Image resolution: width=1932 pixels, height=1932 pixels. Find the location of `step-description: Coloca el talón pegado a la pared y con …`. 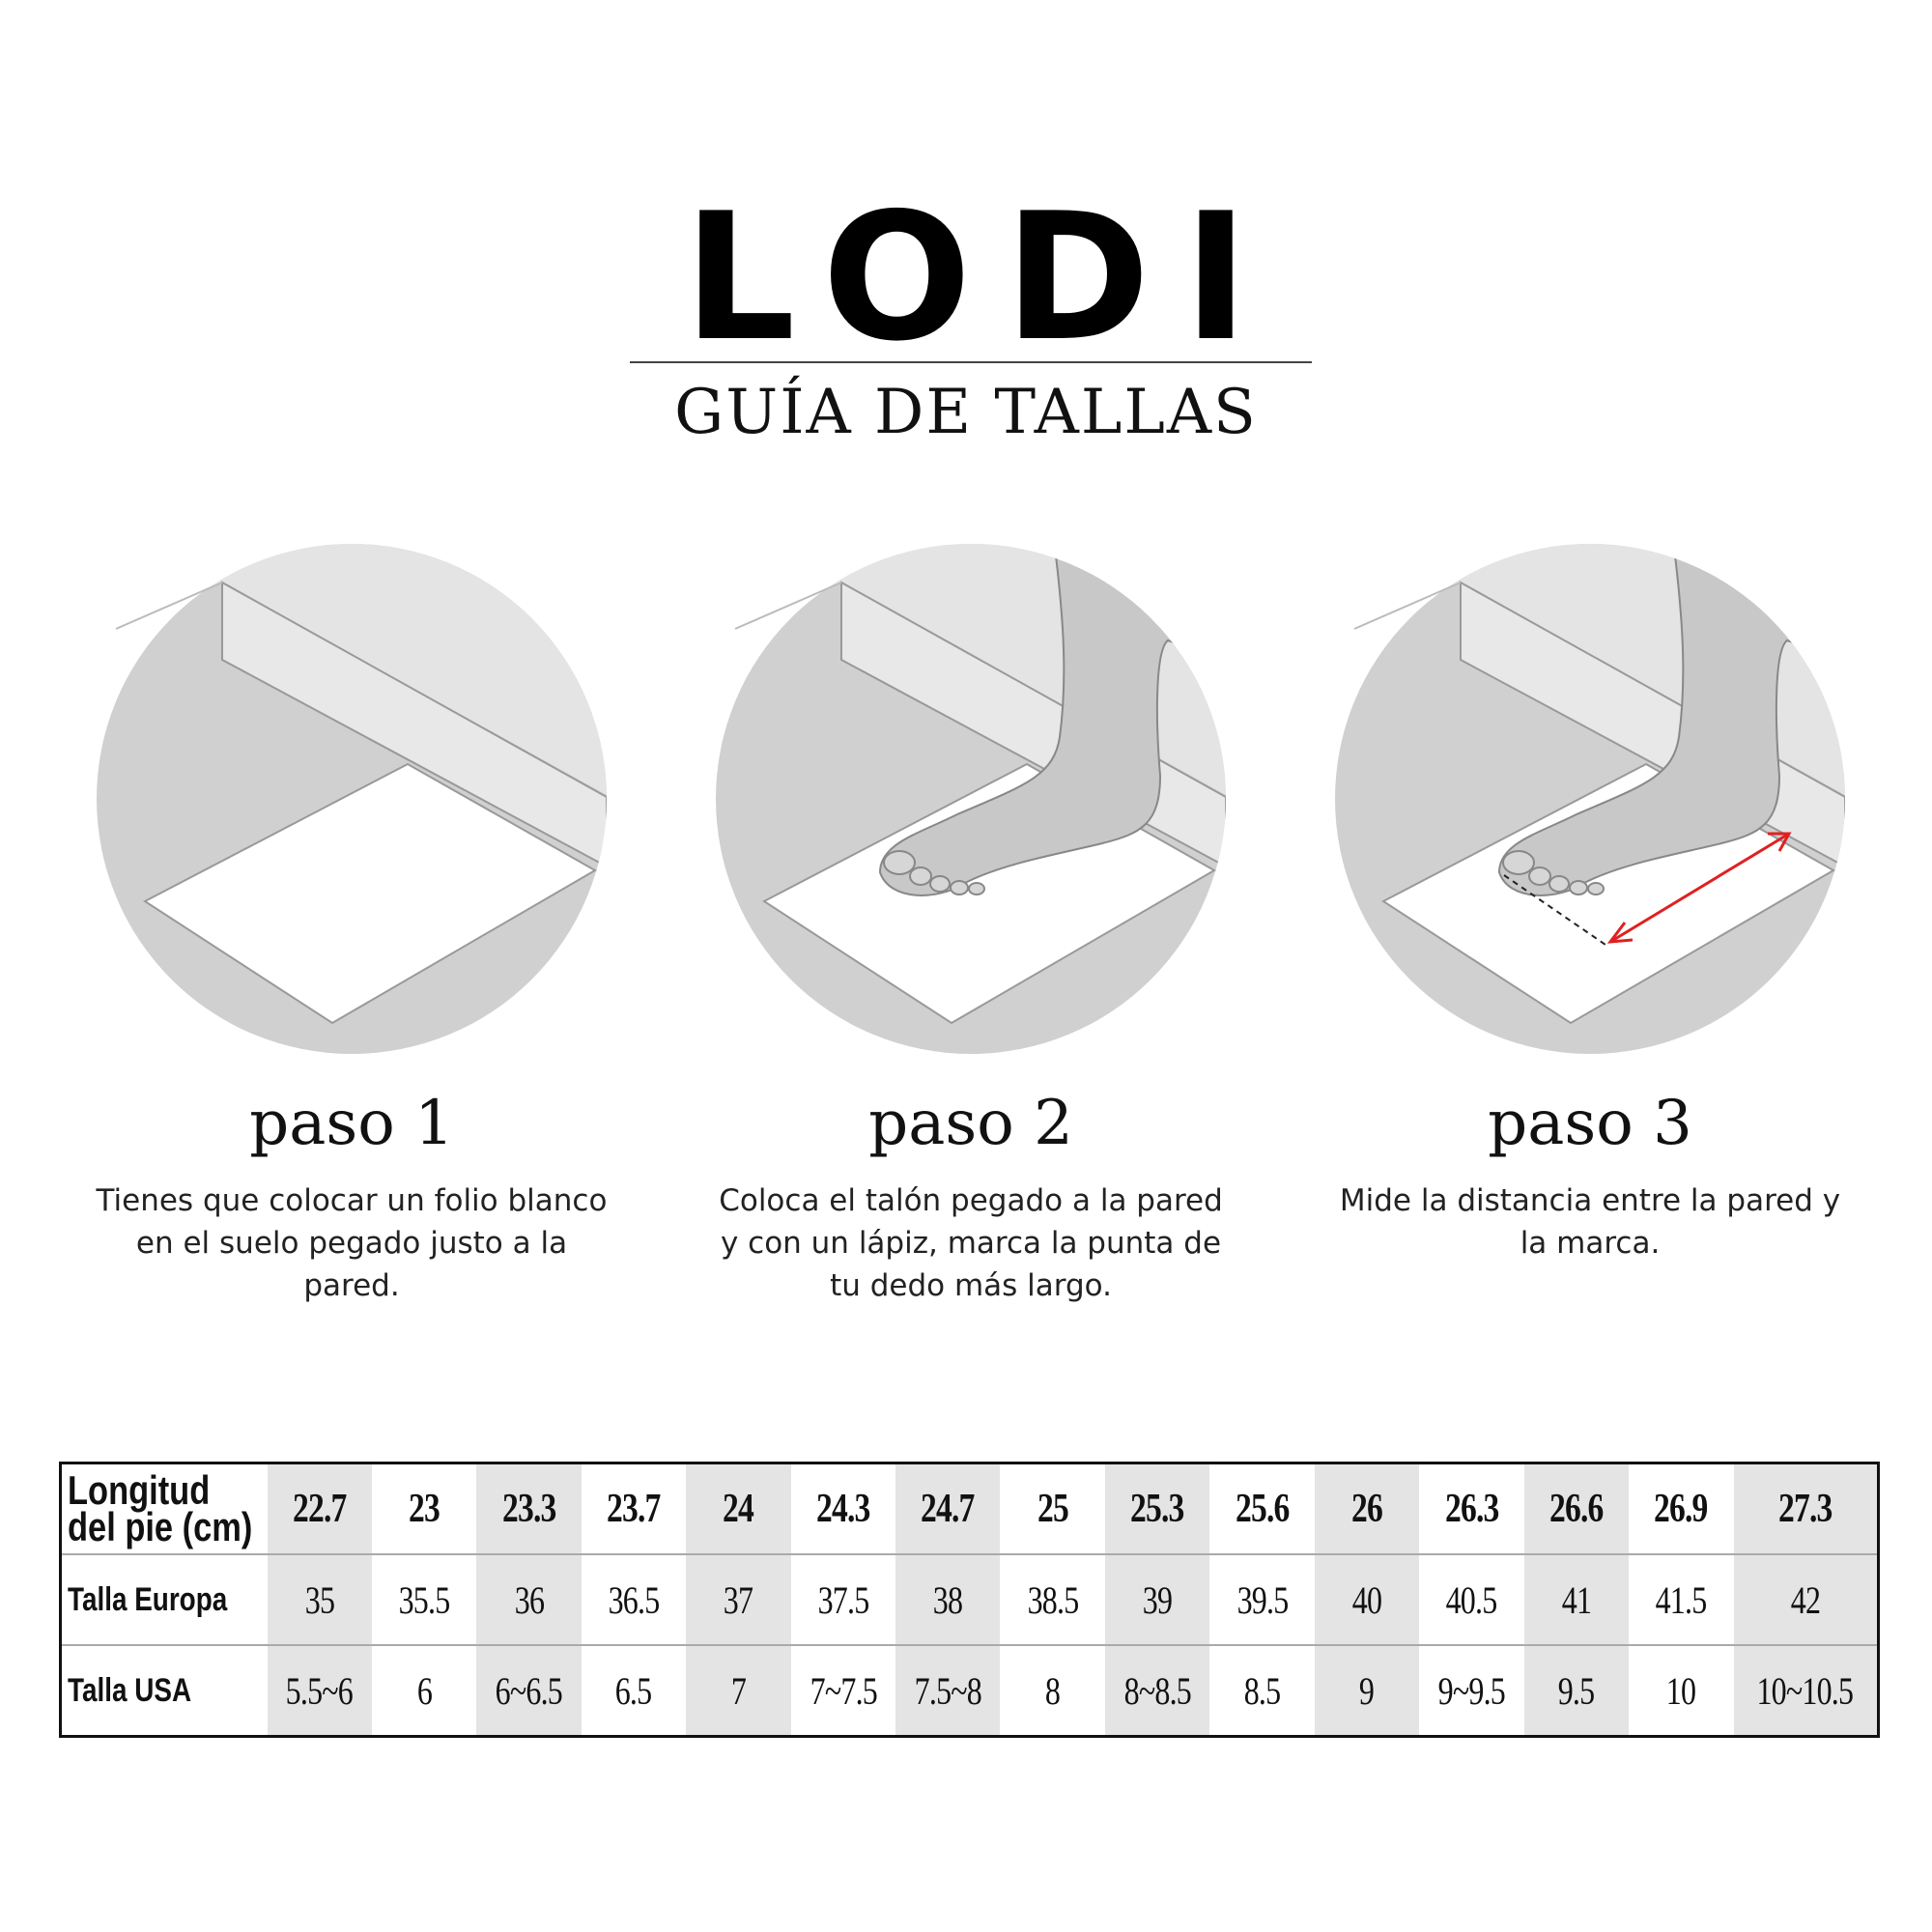

step-description: Coloca el talón pegado a la pared y con … is located at coordinates (971, 1243).